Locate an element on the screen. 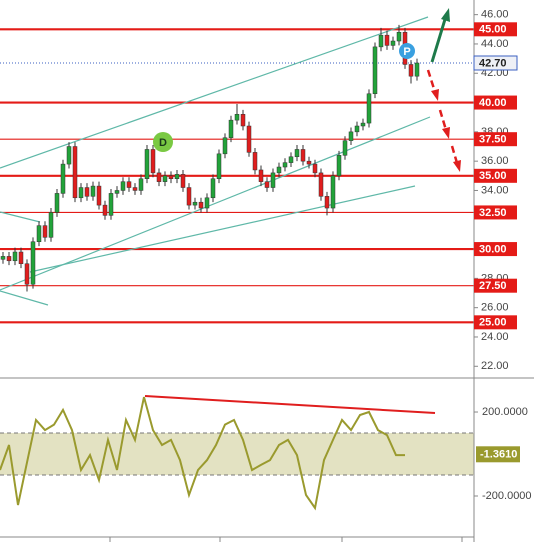 This screenshot has width=534, height=542. marker-p is located at coordinates (407, 51).